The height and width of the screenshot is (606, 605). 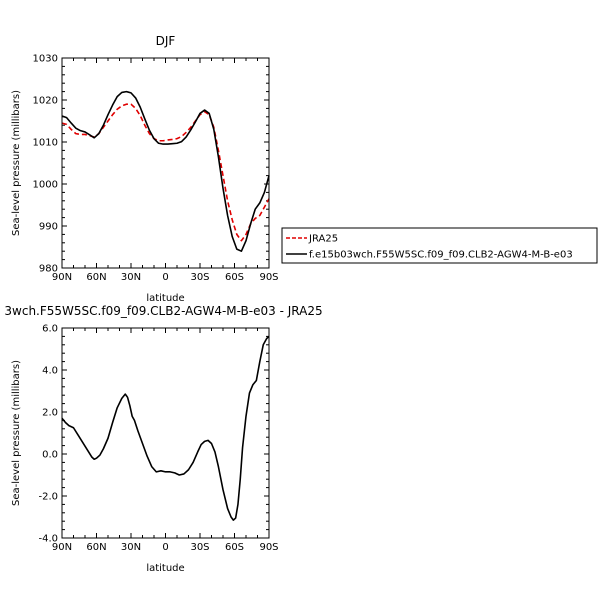 I want to click on top-x-axis-label: latitude, so click(x=165, y=298).